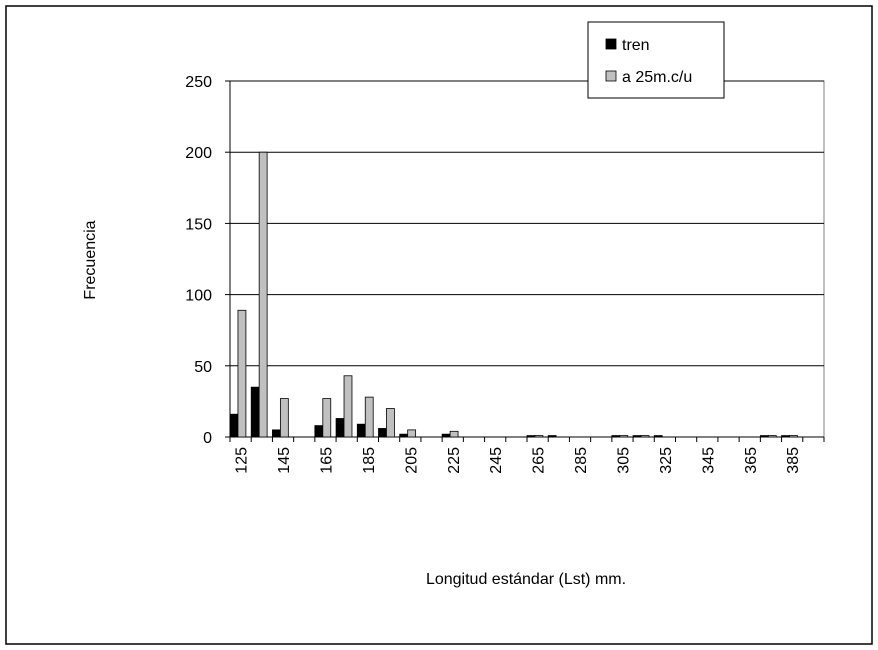  Describe the element at coordinates (581, 460) in the screenshot. I see `x-tick-label: 285` at that location.